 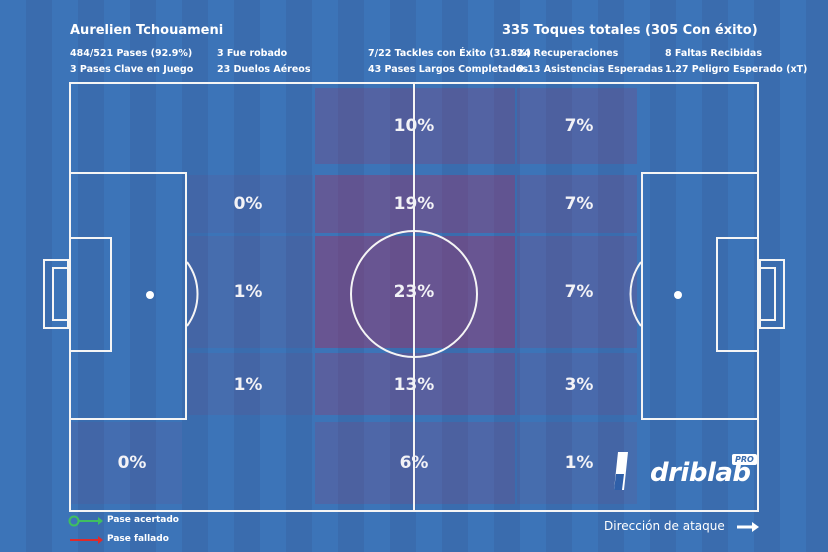 What do you see at coordinates (138, 539) in the screenshot?
I see `legend-fail-label: Pase fallado` at bounding box center [138, 539].